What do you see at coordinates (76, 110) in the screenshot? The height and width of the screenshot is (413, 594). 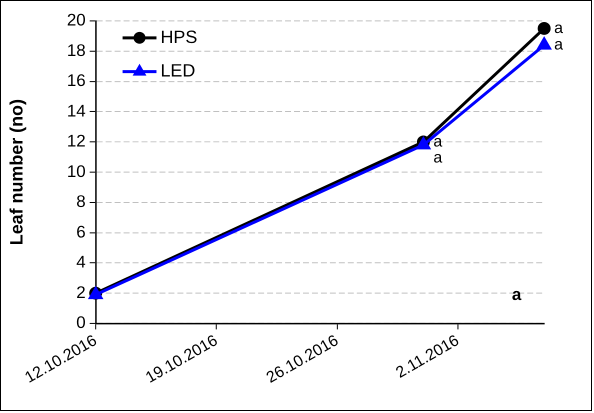 I see `y-tick-label: 14` at bounding box center [76, 110].